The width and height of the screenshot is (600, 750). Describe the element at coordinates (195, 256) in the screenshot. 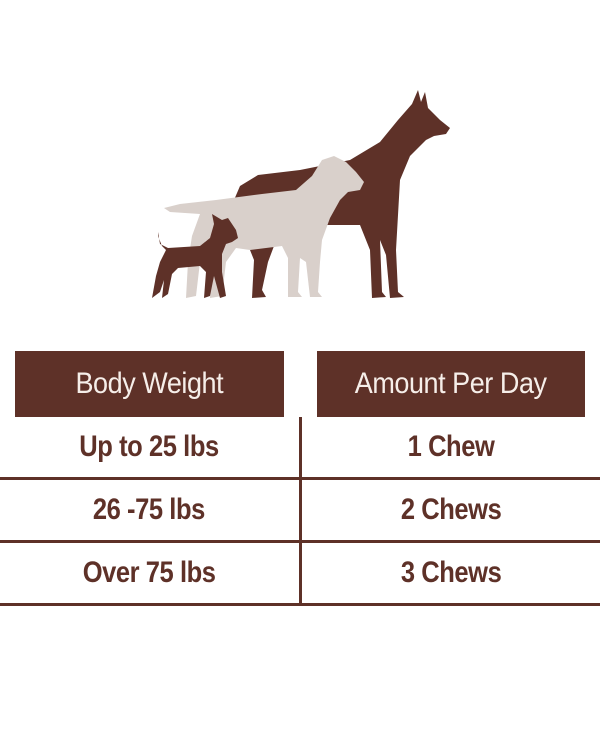

I see `small-dog-silhouette-icon` at that location.